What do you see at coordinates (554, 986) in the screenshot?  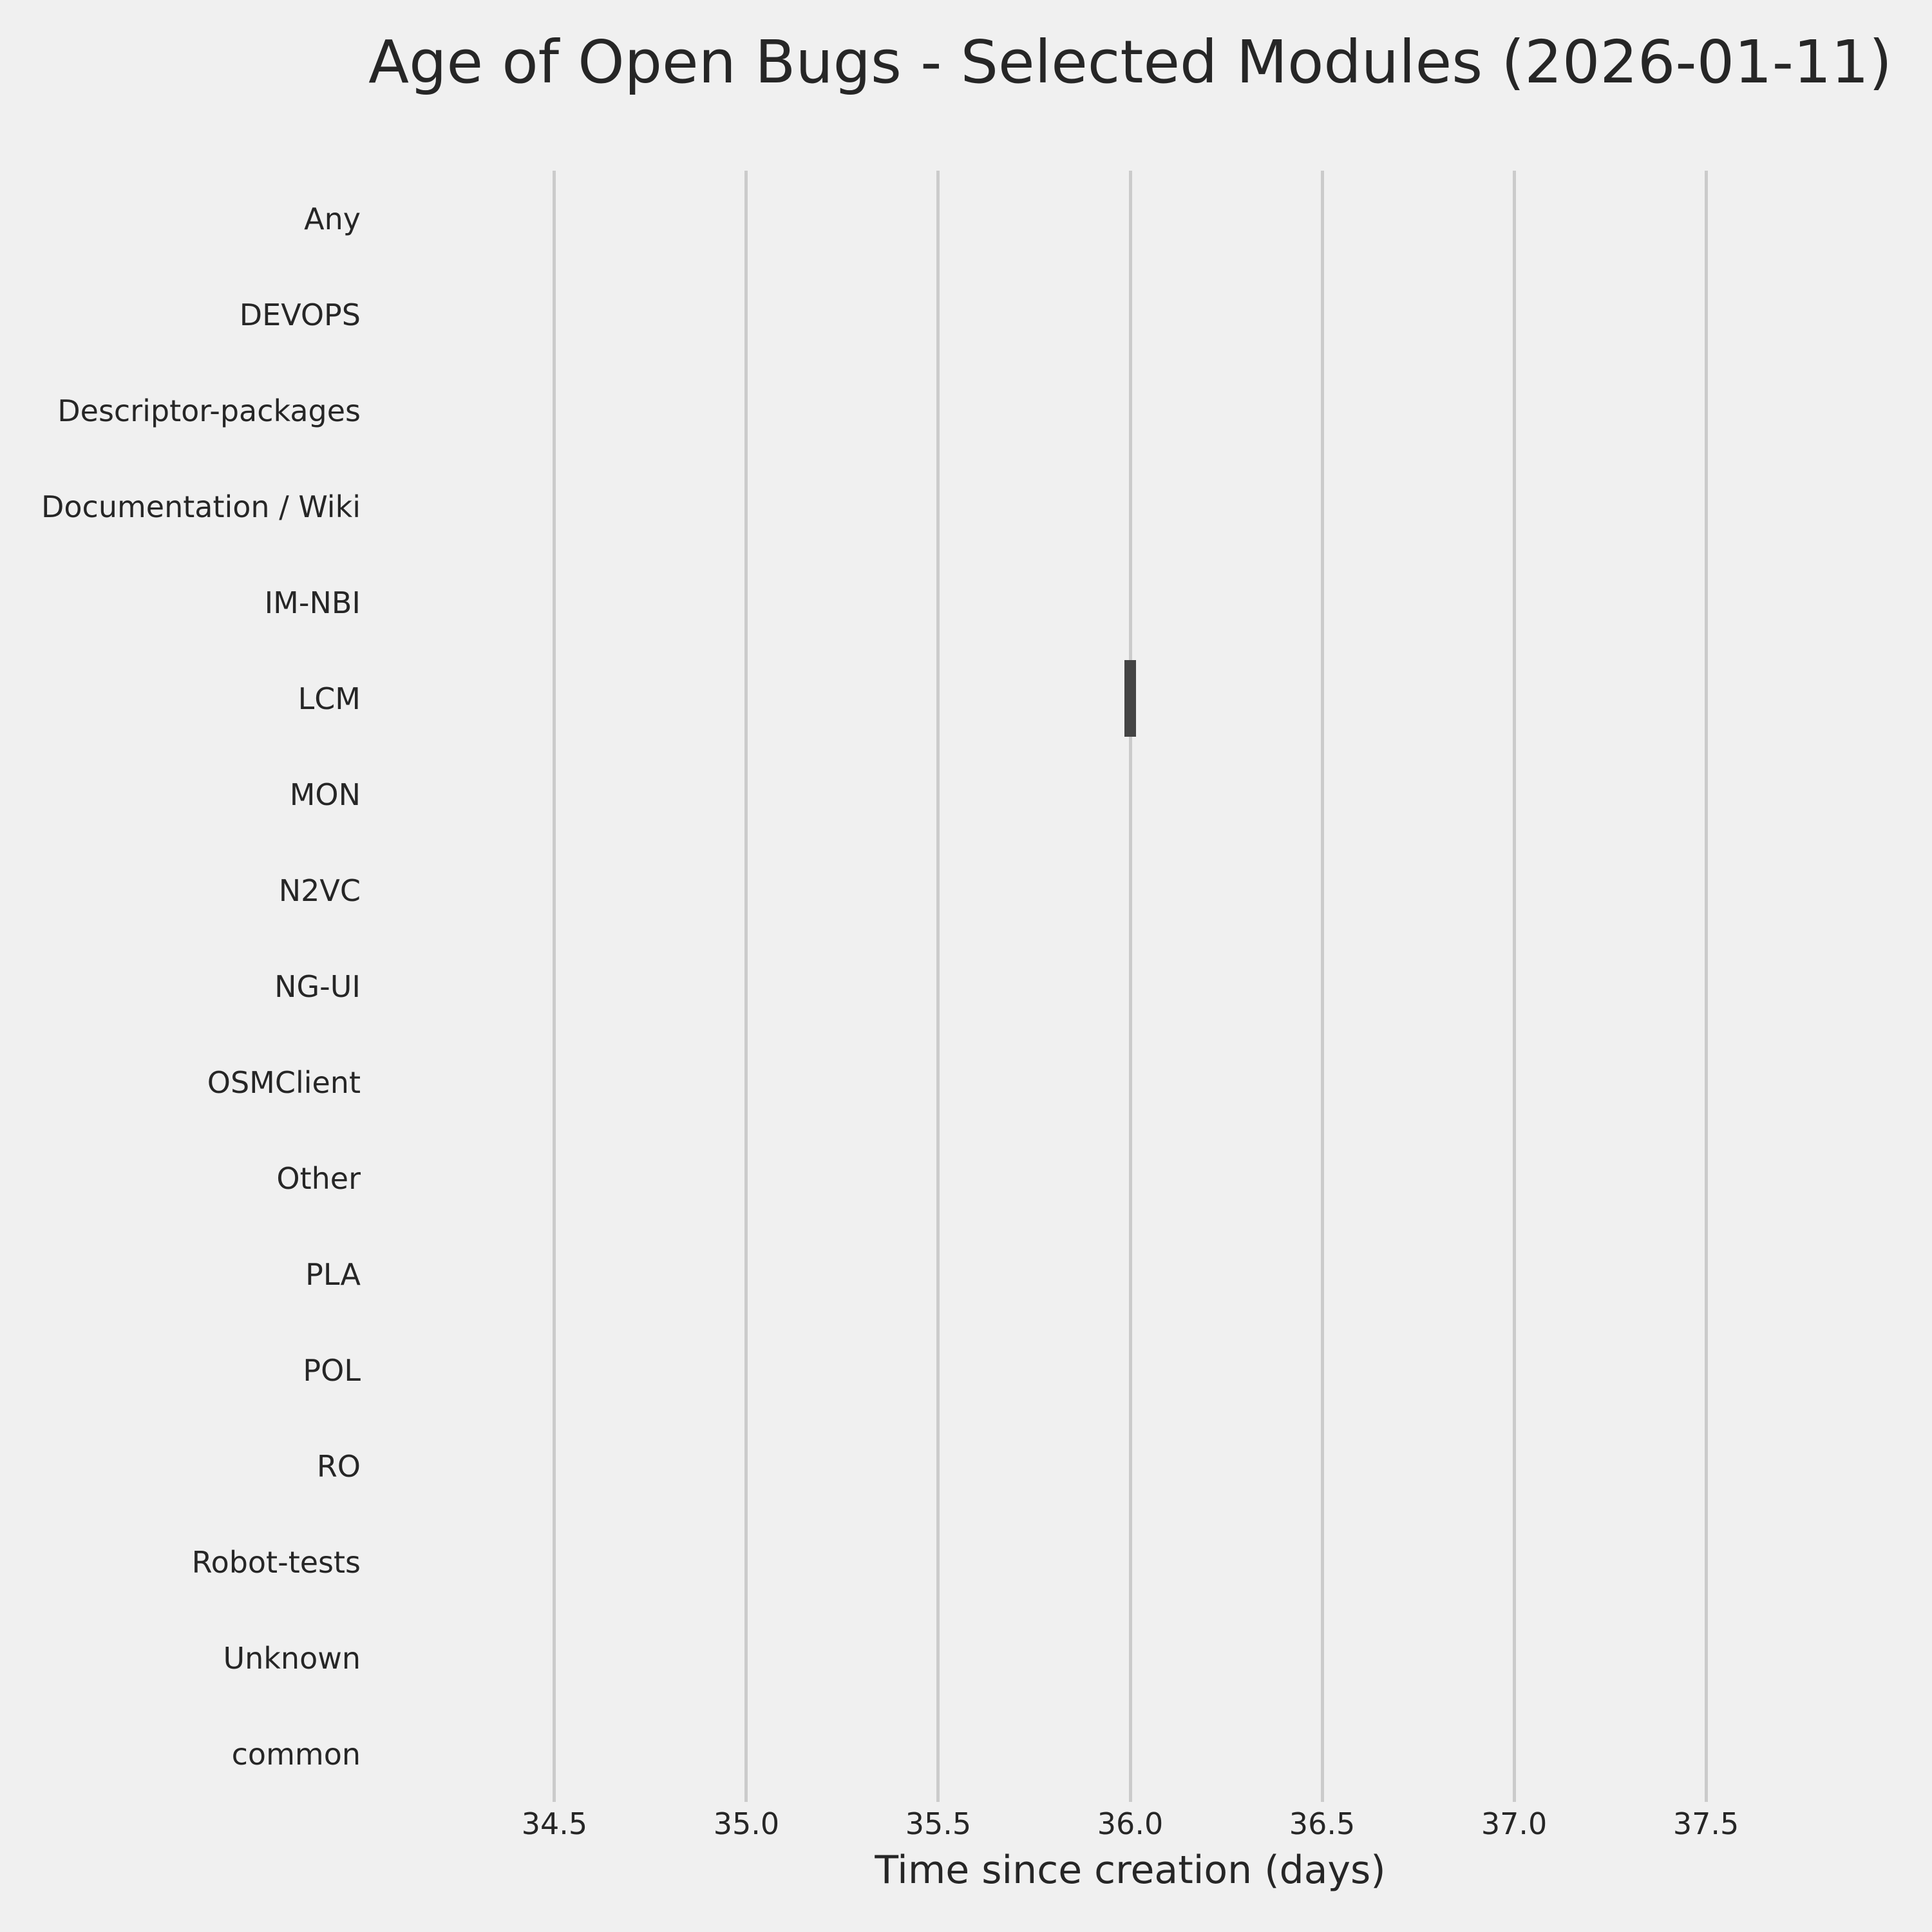 I see `gridline-34.5` at bounding box center [554, 986].